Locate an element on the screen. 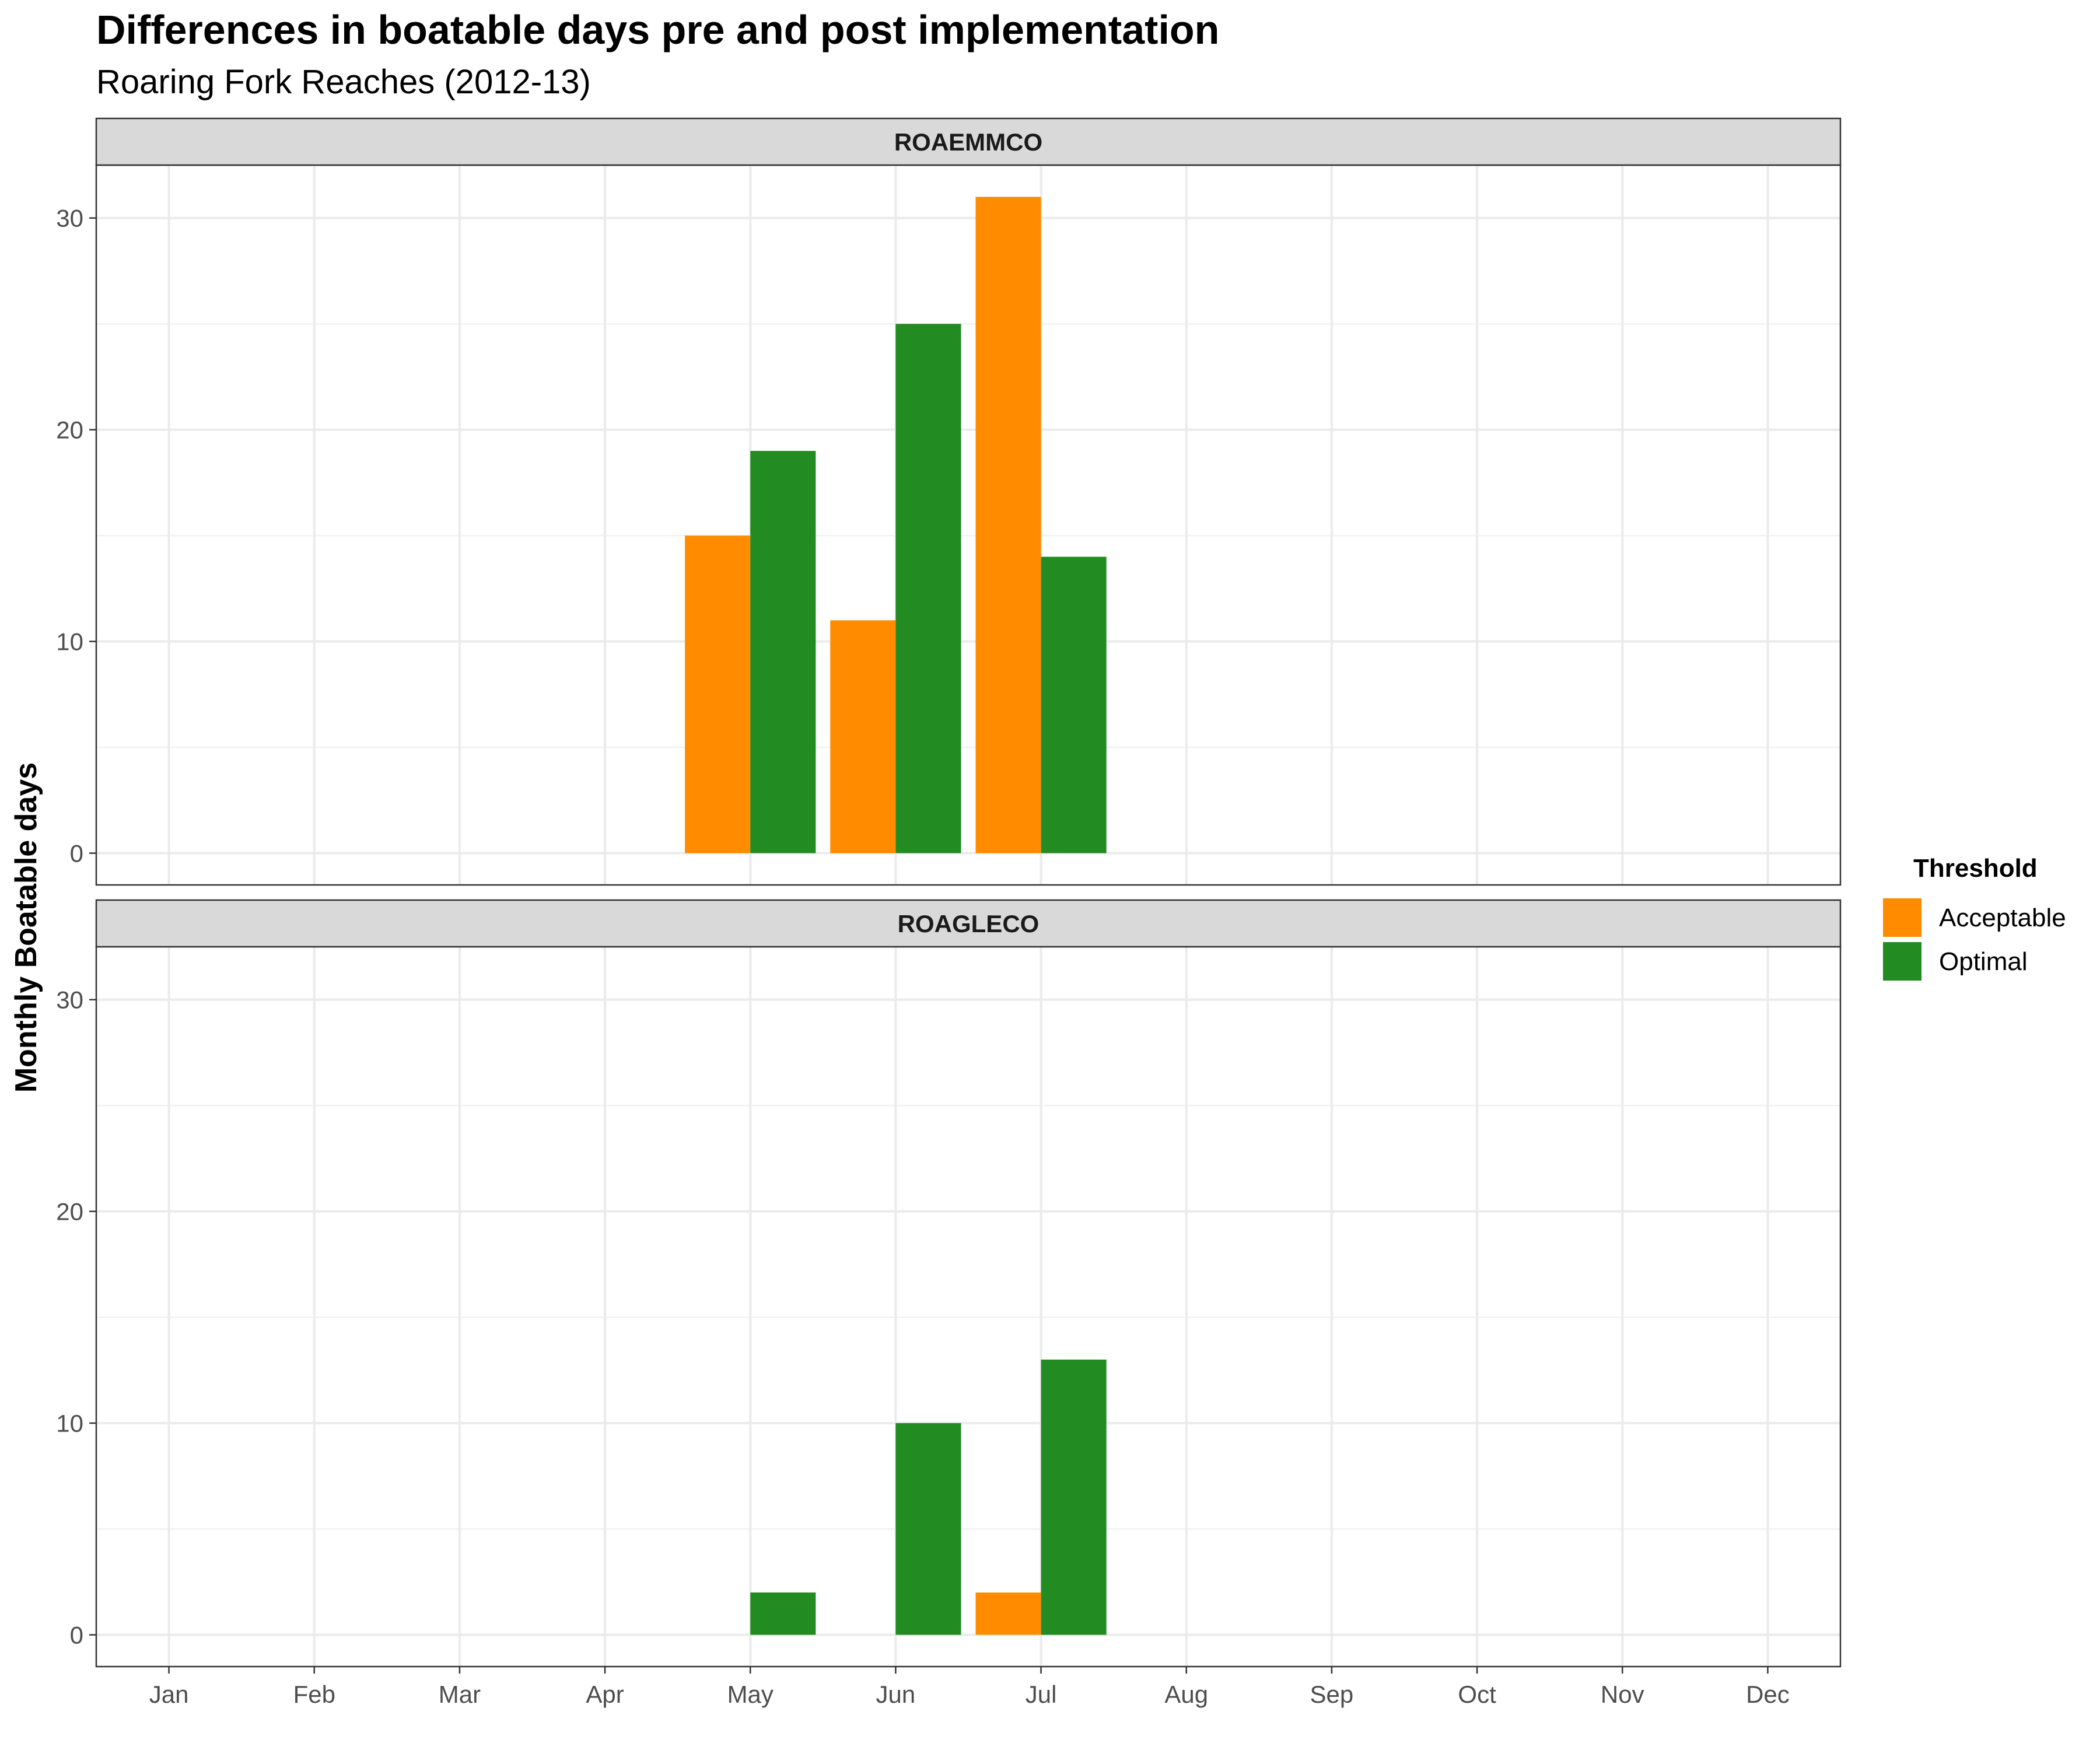 Image resolution: width=2100 pixels, height=1750 pixels. legend: Threshold Acceptable Optimal is located at coordinates (1974, 917).